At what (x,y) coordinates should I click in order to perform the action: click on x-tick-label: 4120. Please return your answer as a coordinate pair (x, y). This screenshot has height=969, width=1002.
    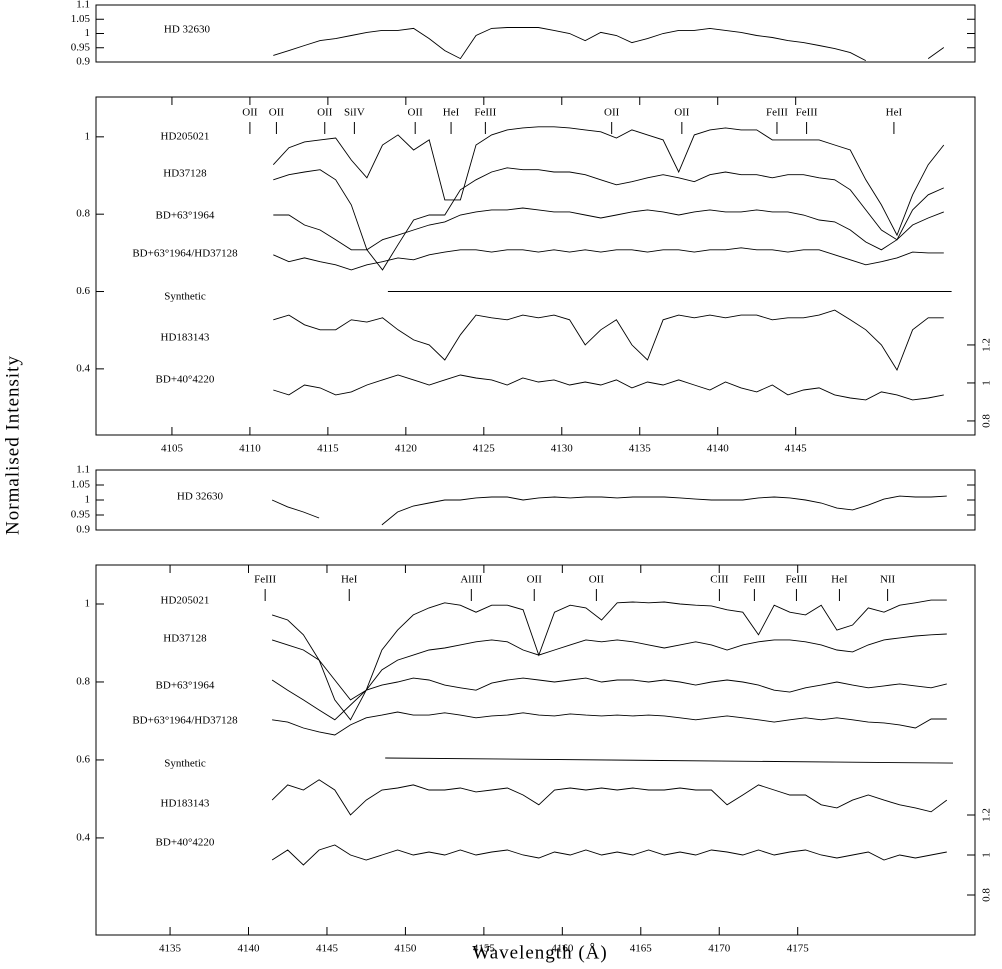
    Looking at the image, I should click on (406, 449).